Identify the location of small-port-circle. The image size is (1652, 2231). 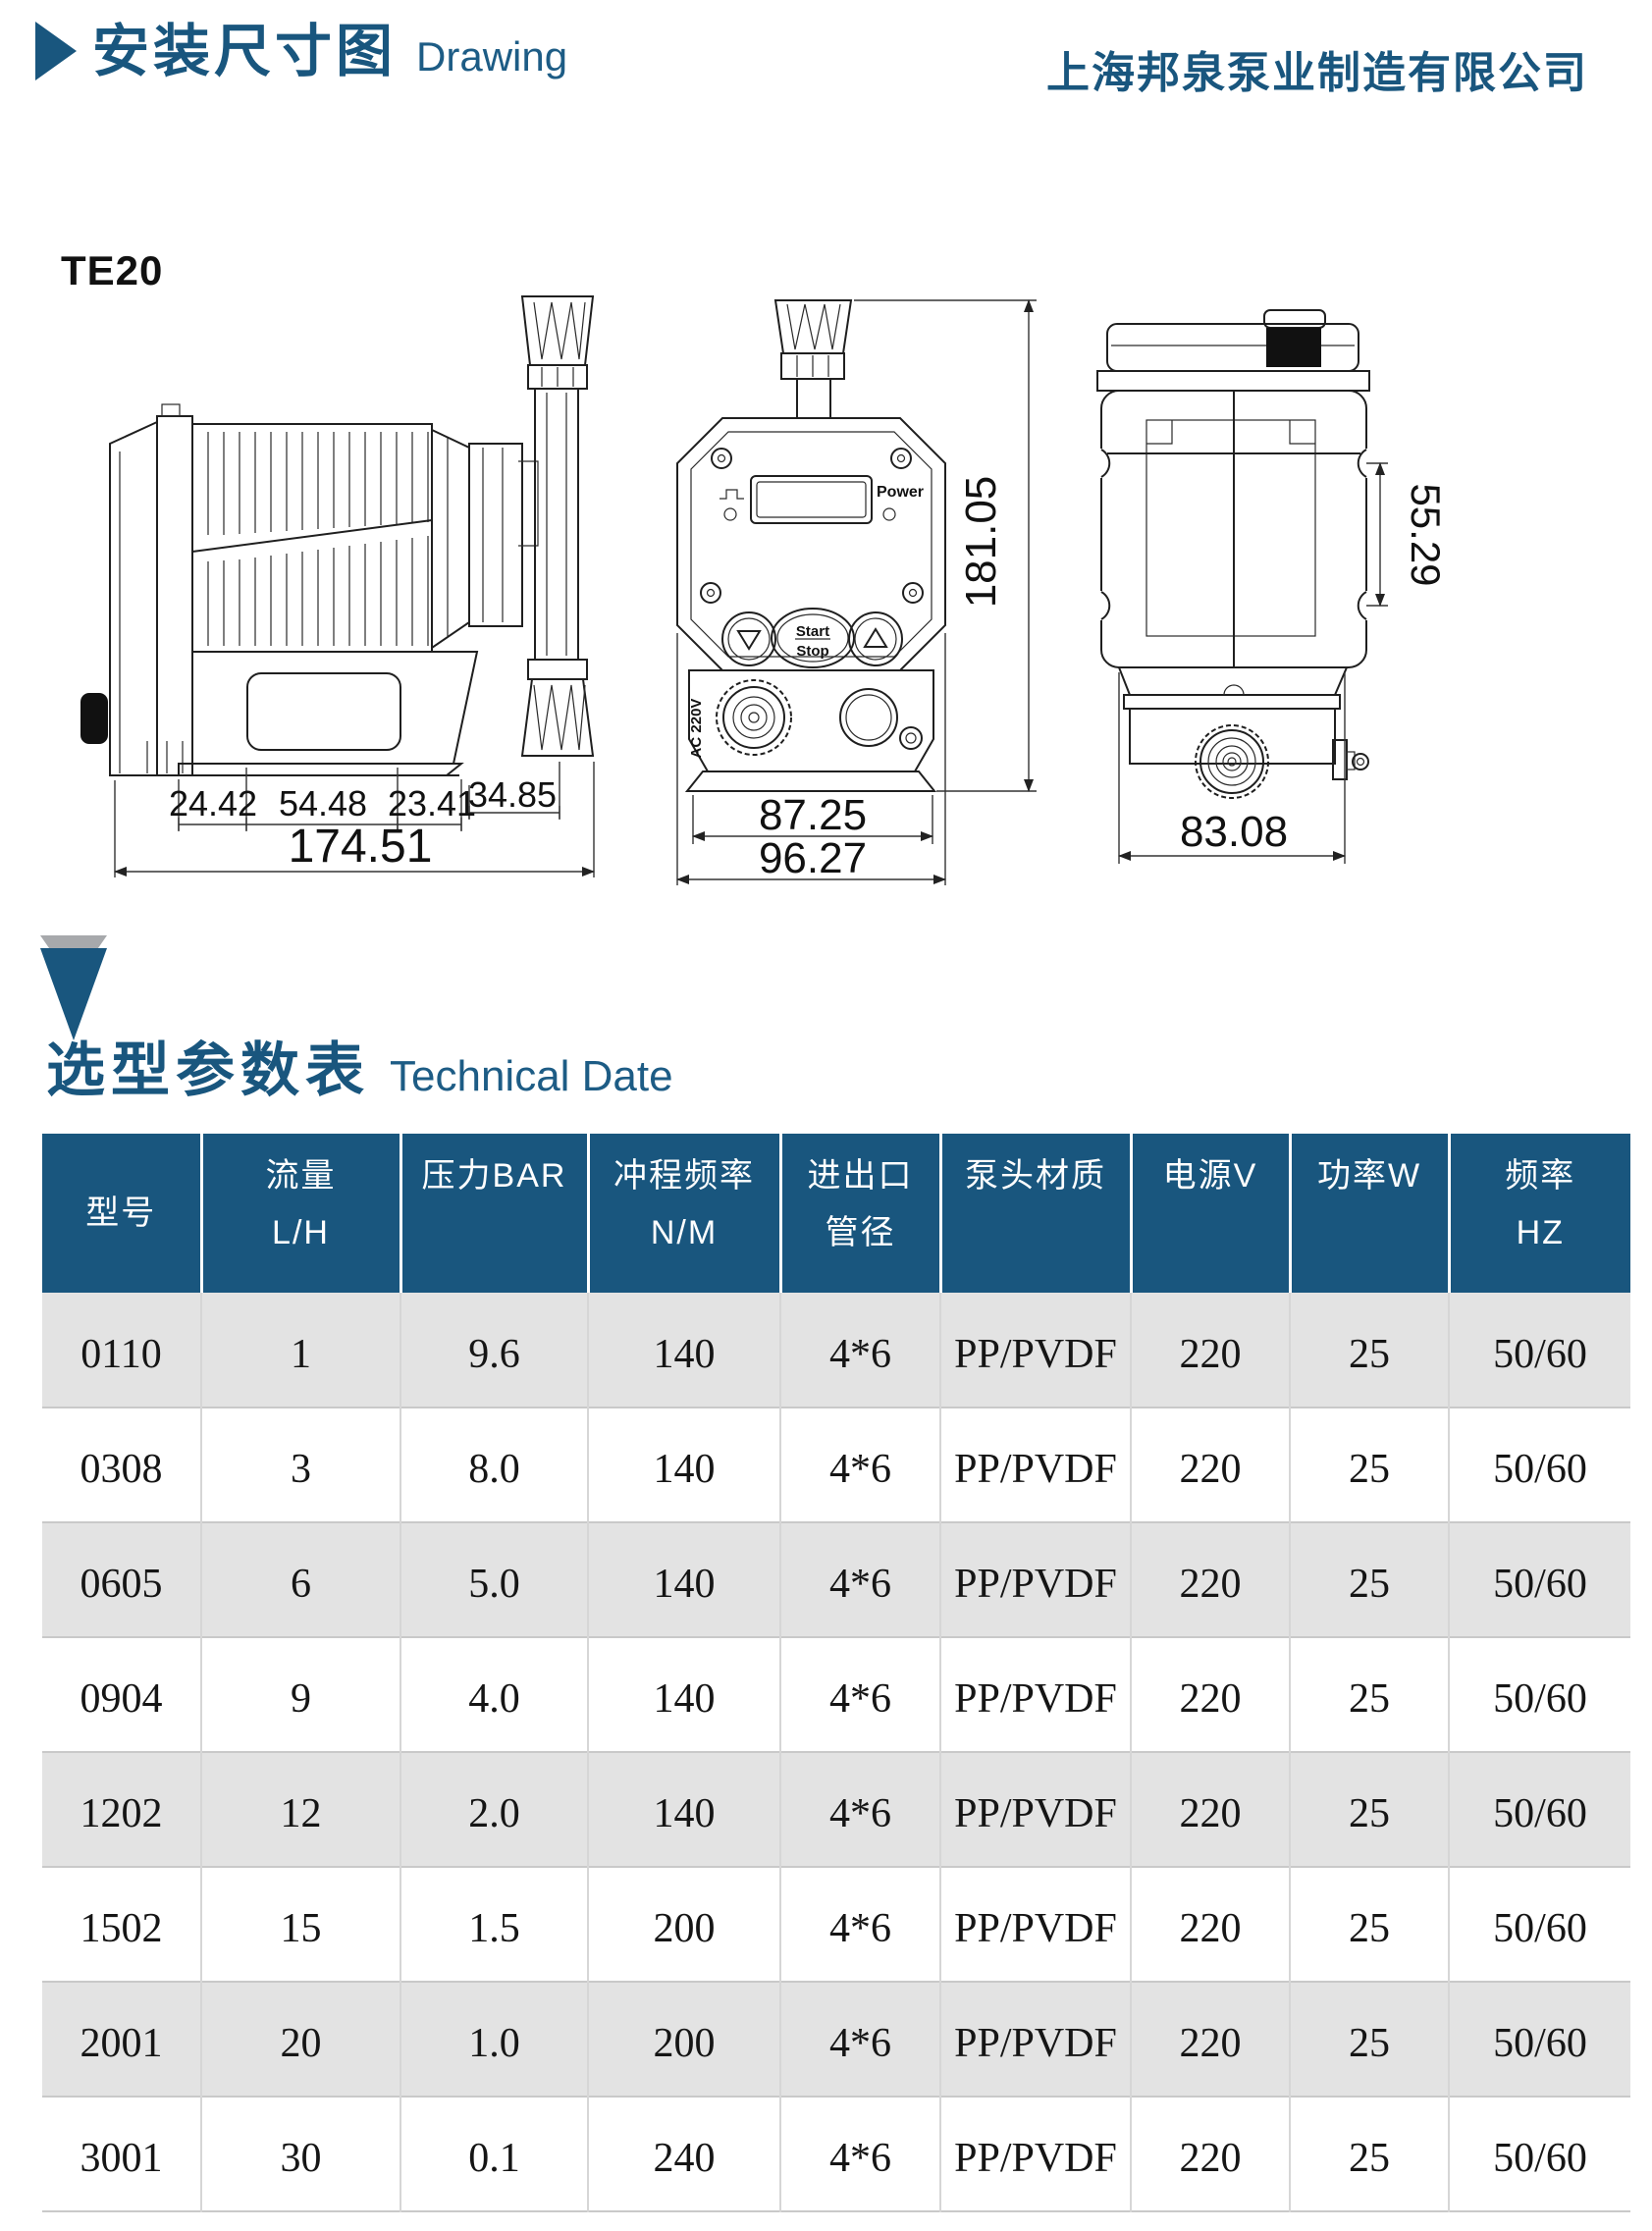
(911, 738).